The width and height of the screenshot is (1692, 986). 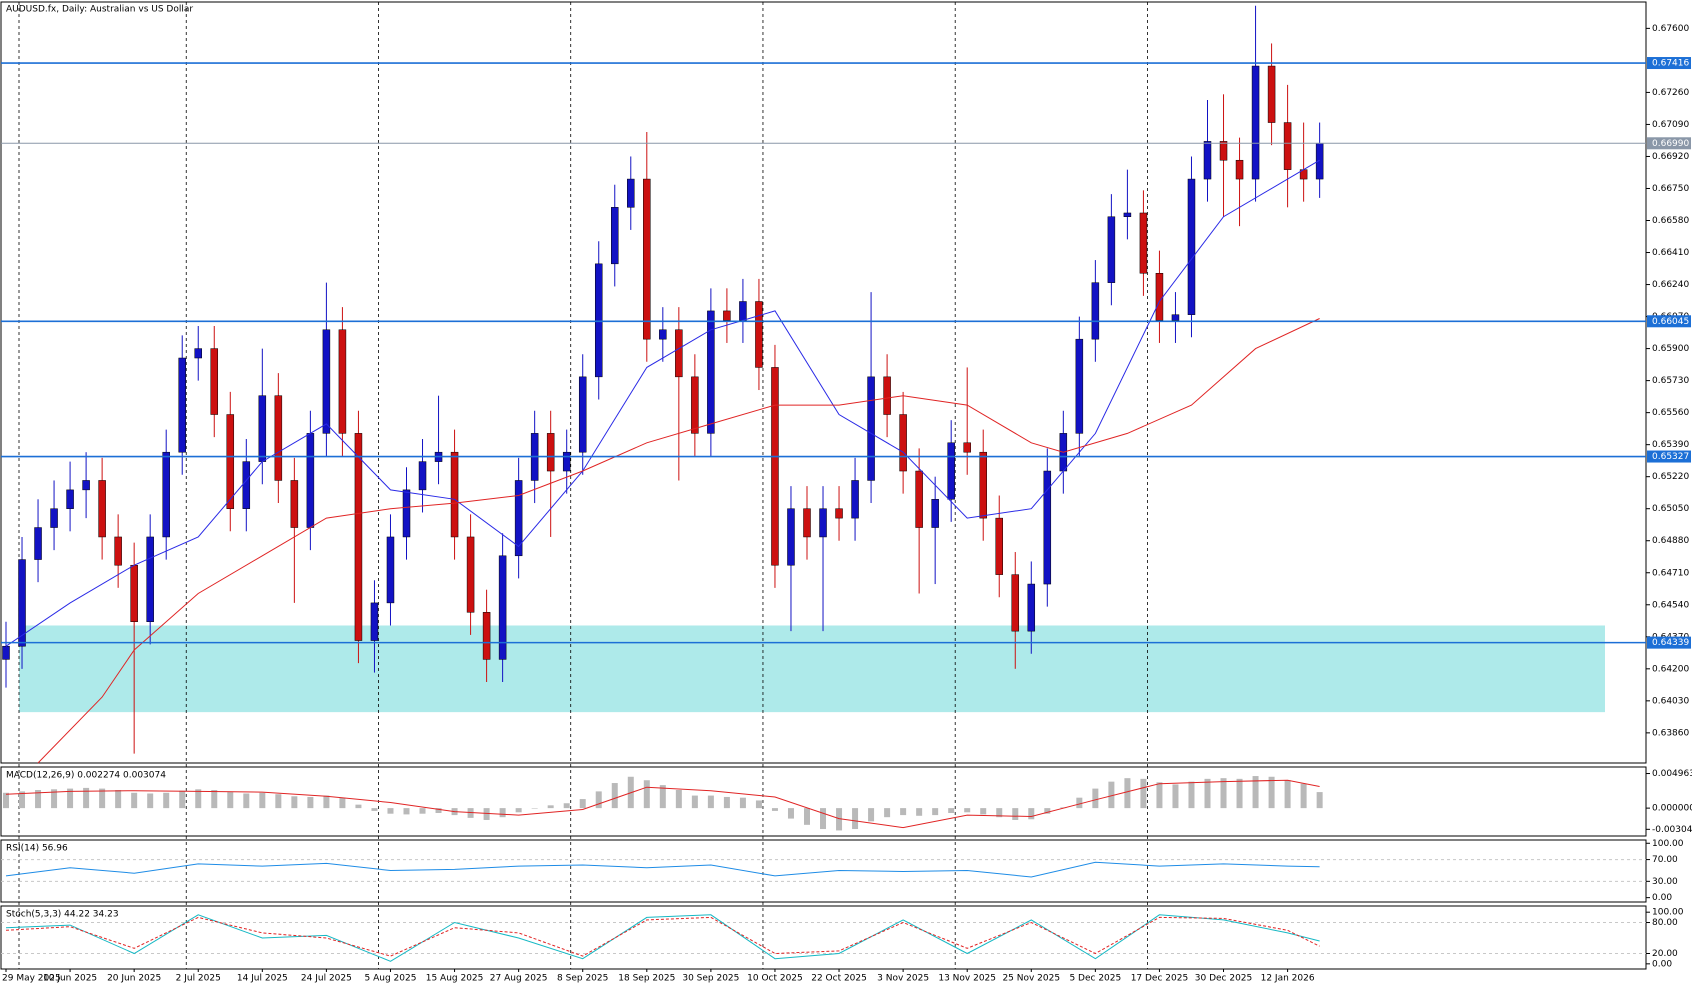 What do you see at coordinates (710, 979) in the screenshot?
I see `x-tick-label: 30 Sep 2025` at bounding box center [710, 979].